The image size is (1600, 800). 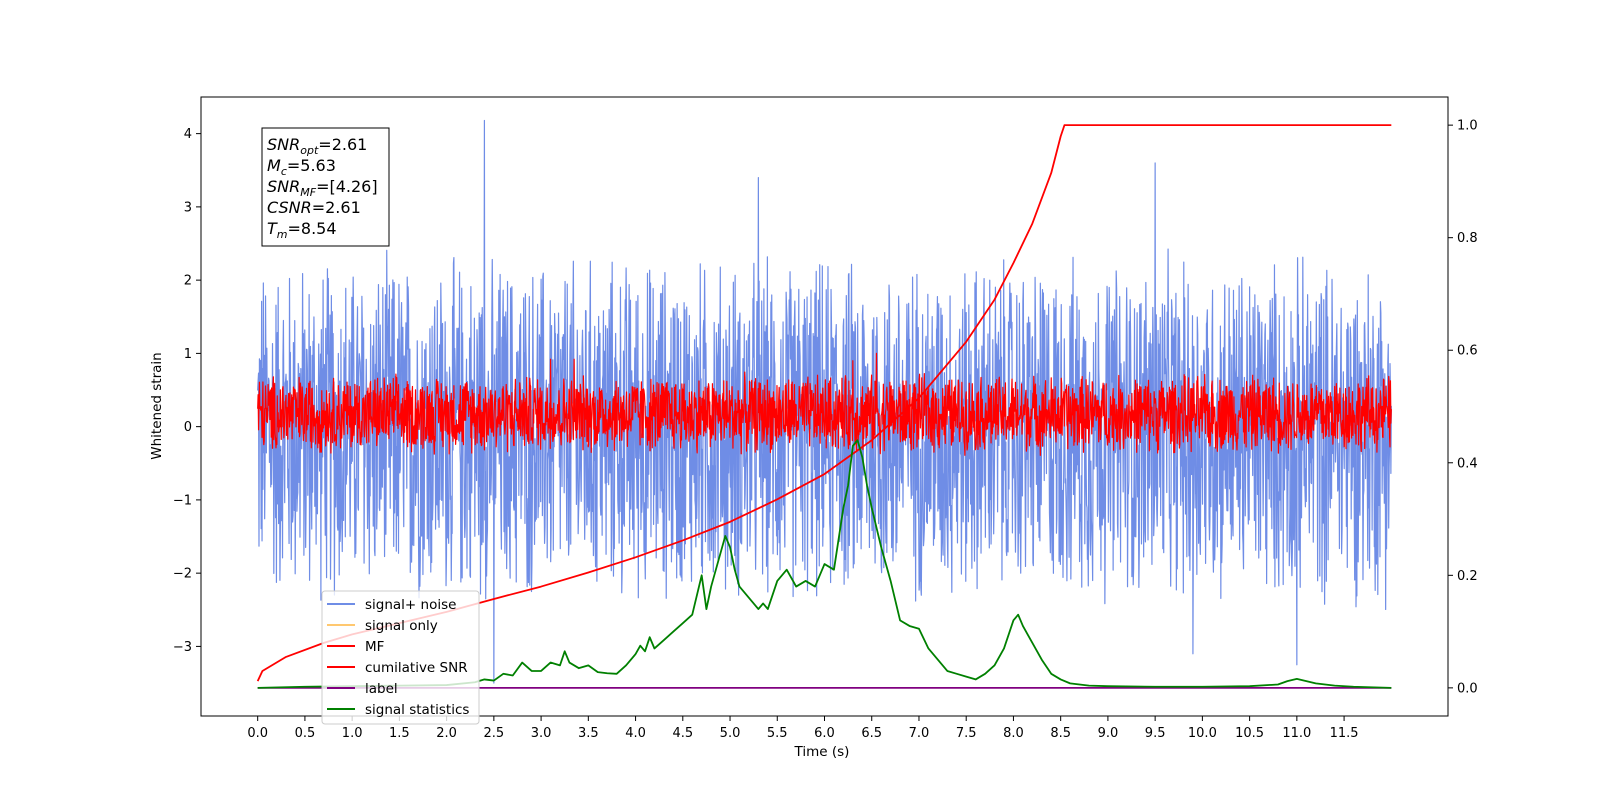 I want to click on x-tick-label: 8.0, so click(x=1013, y=733).